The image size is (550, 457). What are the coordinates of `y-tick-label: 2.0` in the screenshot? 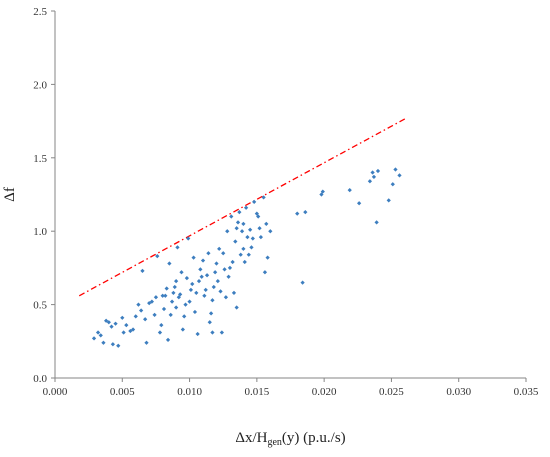 It's located at (40, 85).